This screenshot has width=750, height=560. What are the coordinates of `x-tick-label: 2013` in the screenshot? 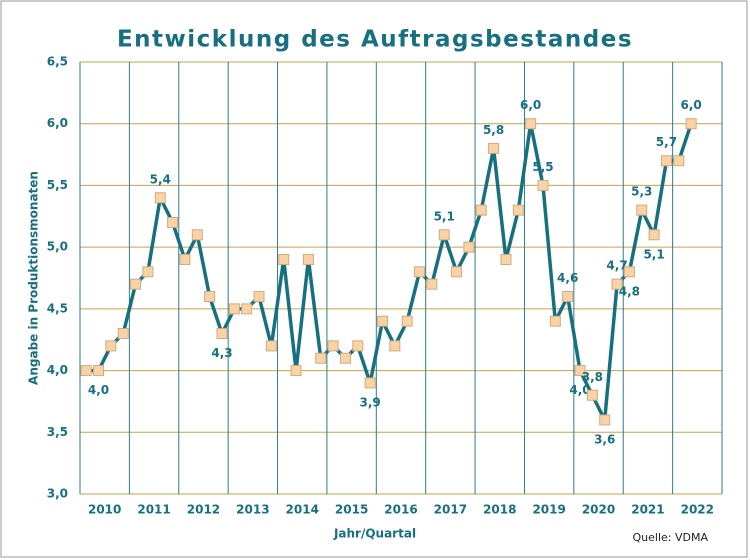 It's located at (252, 510).